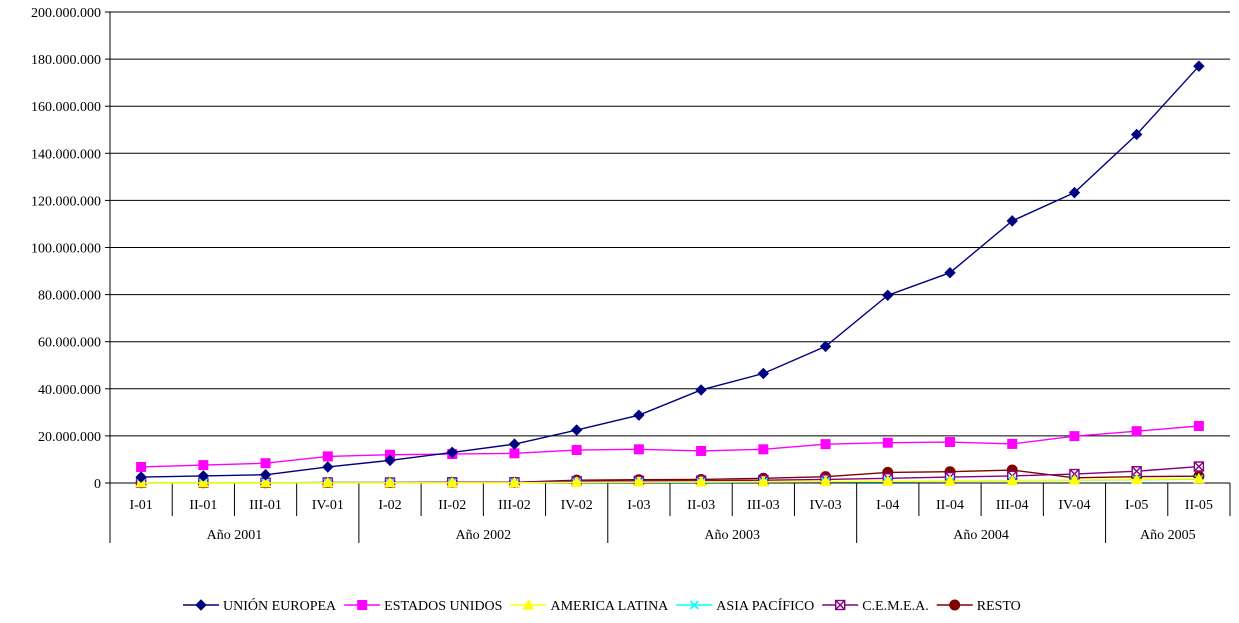 The width and height of the screenshot is (1239, 623). What do you see at coordinates (701, 505) in the screenshot?
I see `x-tick-label: II-03` at bounding box center [701, 505].